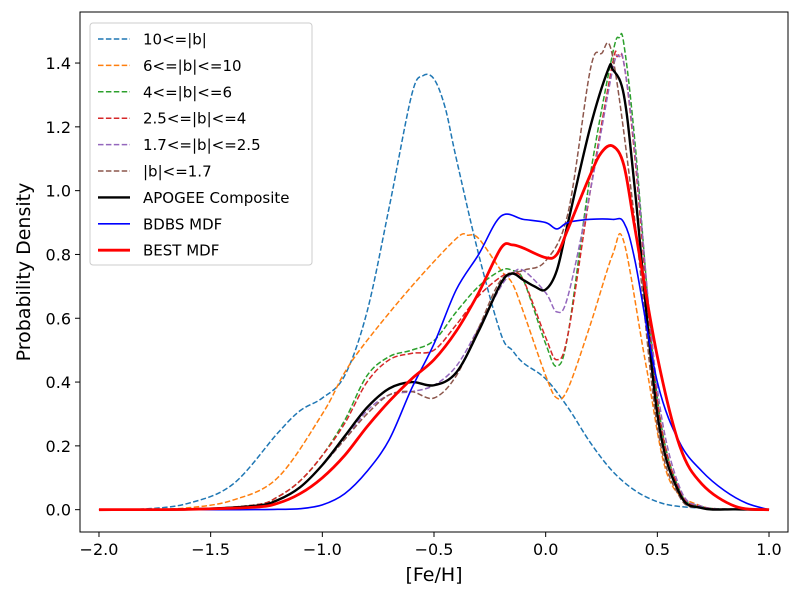 Image resolution: width=800 pixels, height=600 pixels. What do you see at coordinates (24, 272) in the screenshot?
I see `y-axis-label: Probability Density` at bounding box center [24, 272].